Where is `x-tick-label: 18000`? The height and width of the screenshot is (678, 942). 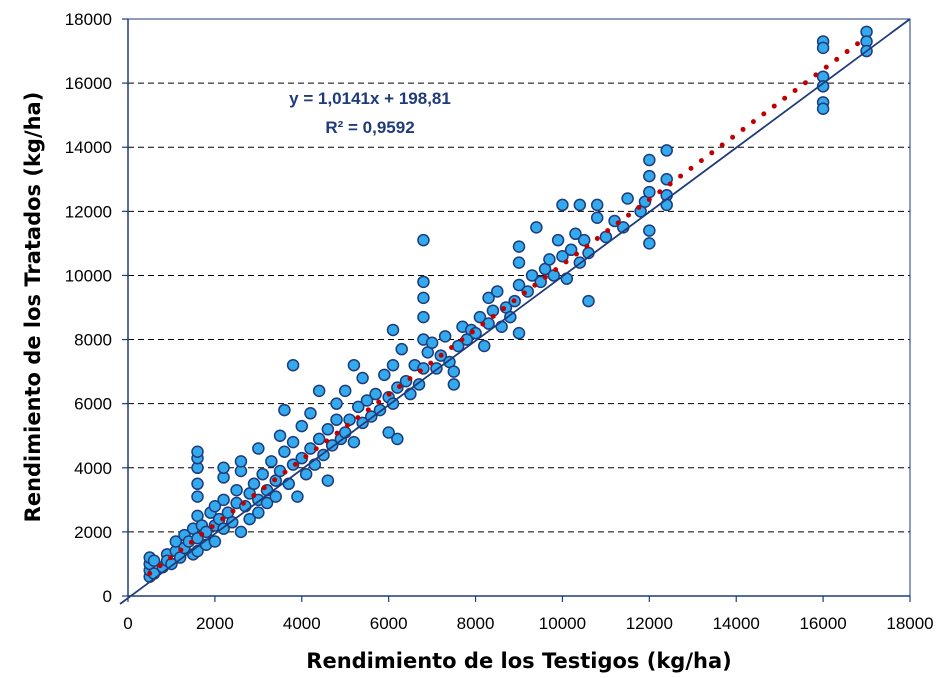
x-tick-label: 18000 is located at coordinates (909, 623).